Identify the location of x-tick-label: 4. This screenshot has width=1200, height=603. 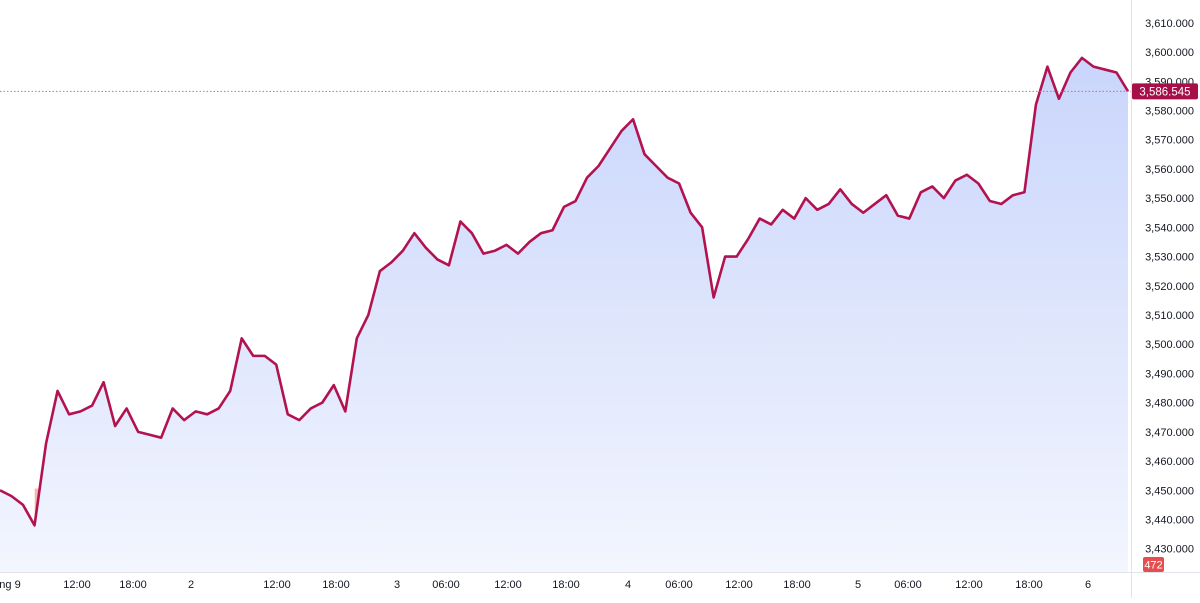
(628, 585).